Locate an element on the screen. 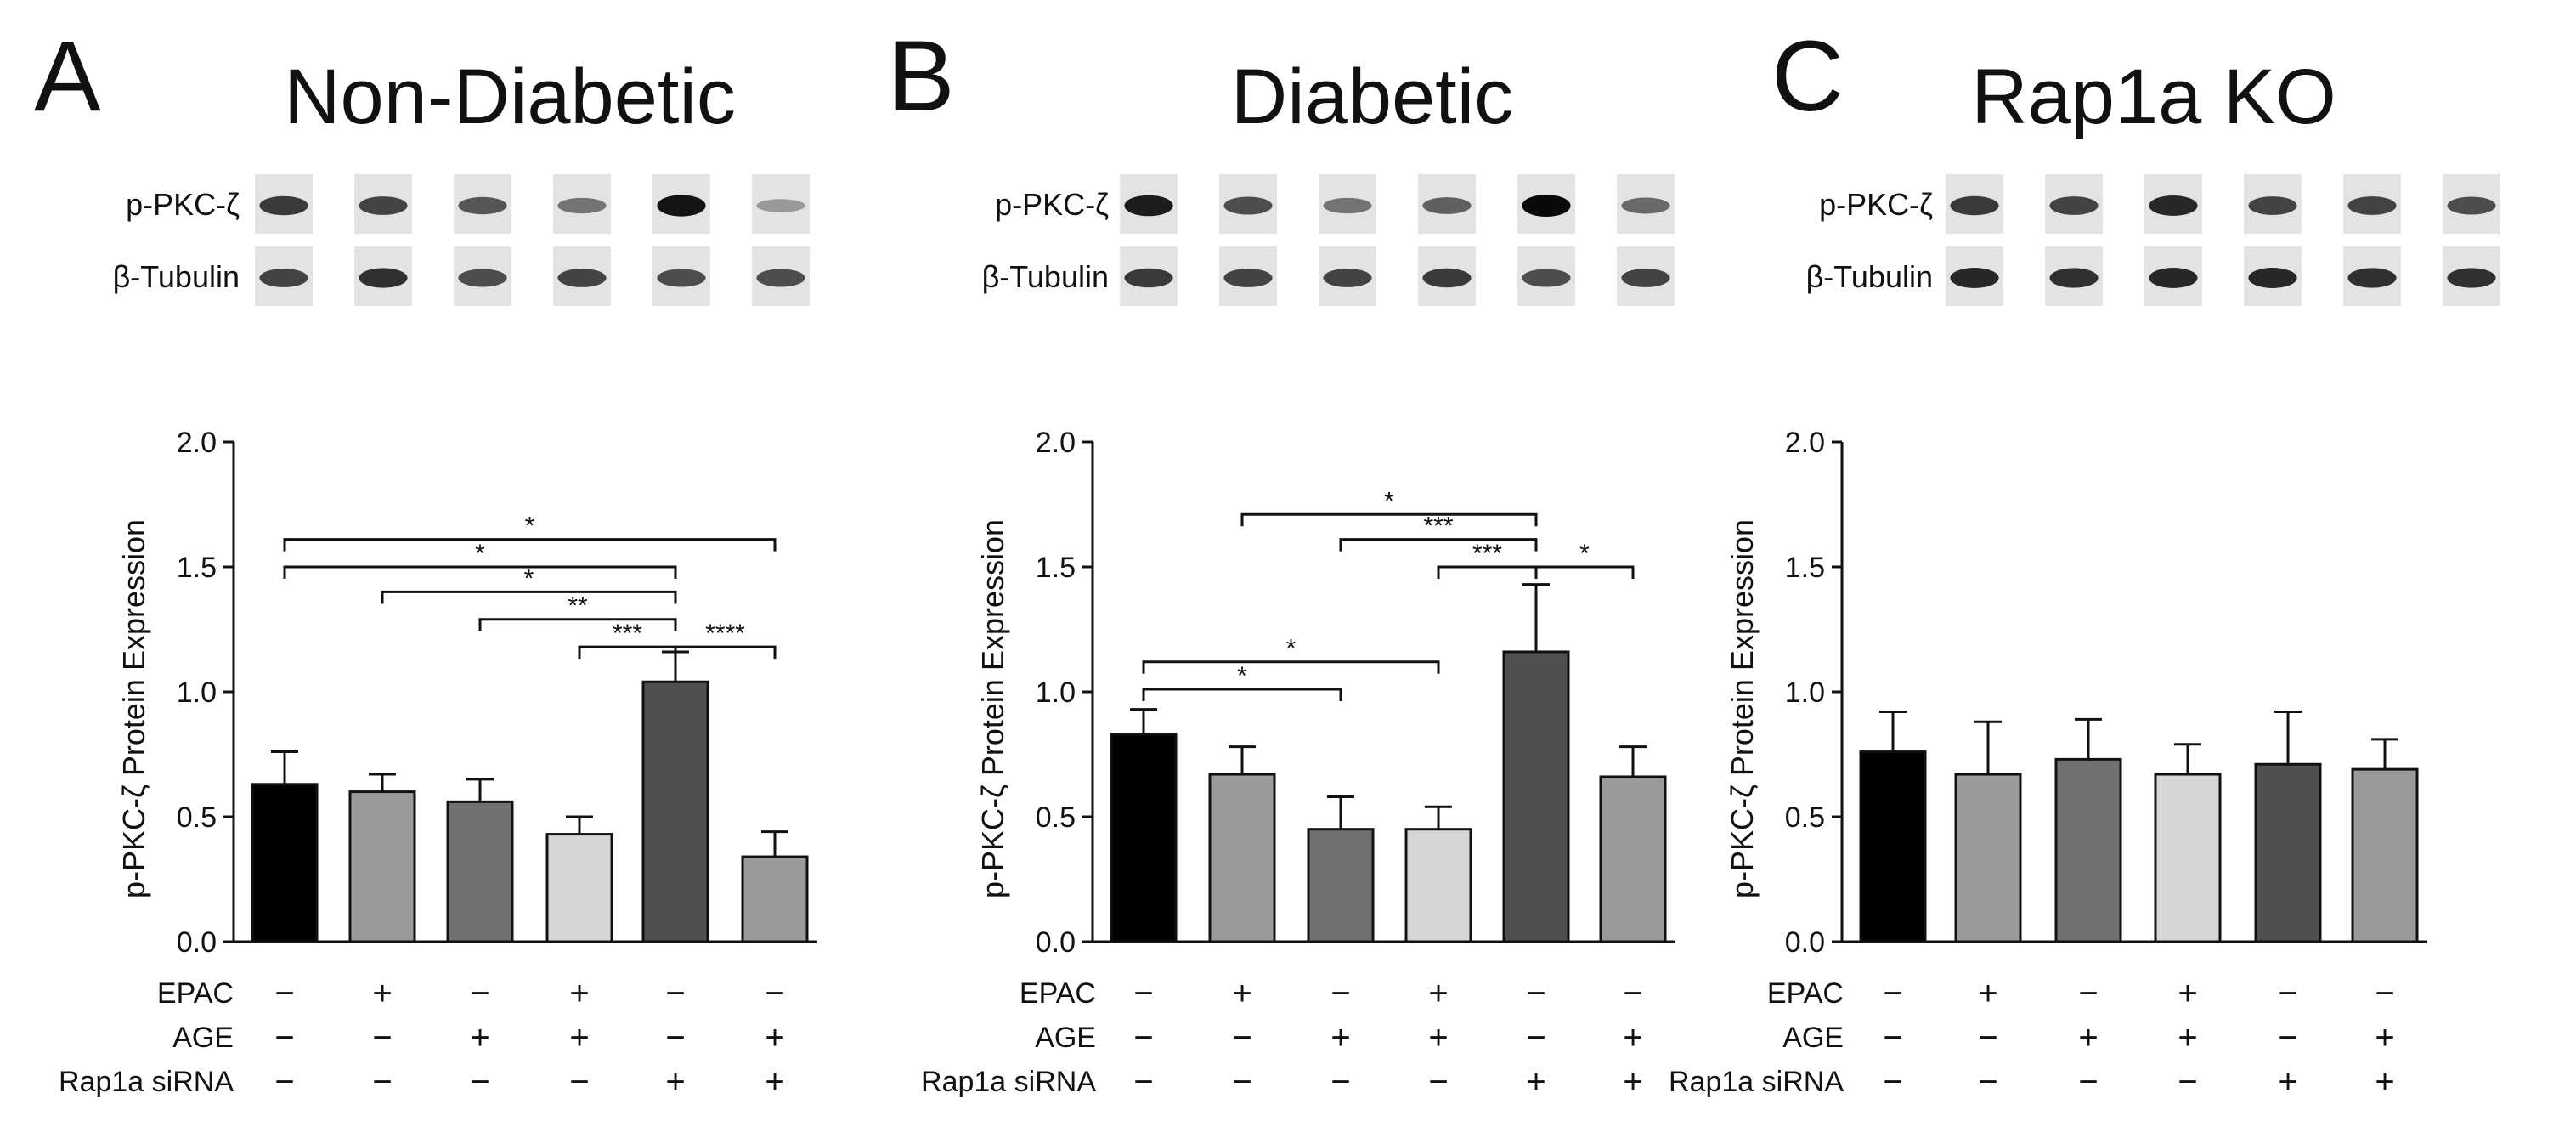 Image resolution: width=2576 pixels, height=1138 pixels. panel-letter: A is located at coordinates (67, 76).